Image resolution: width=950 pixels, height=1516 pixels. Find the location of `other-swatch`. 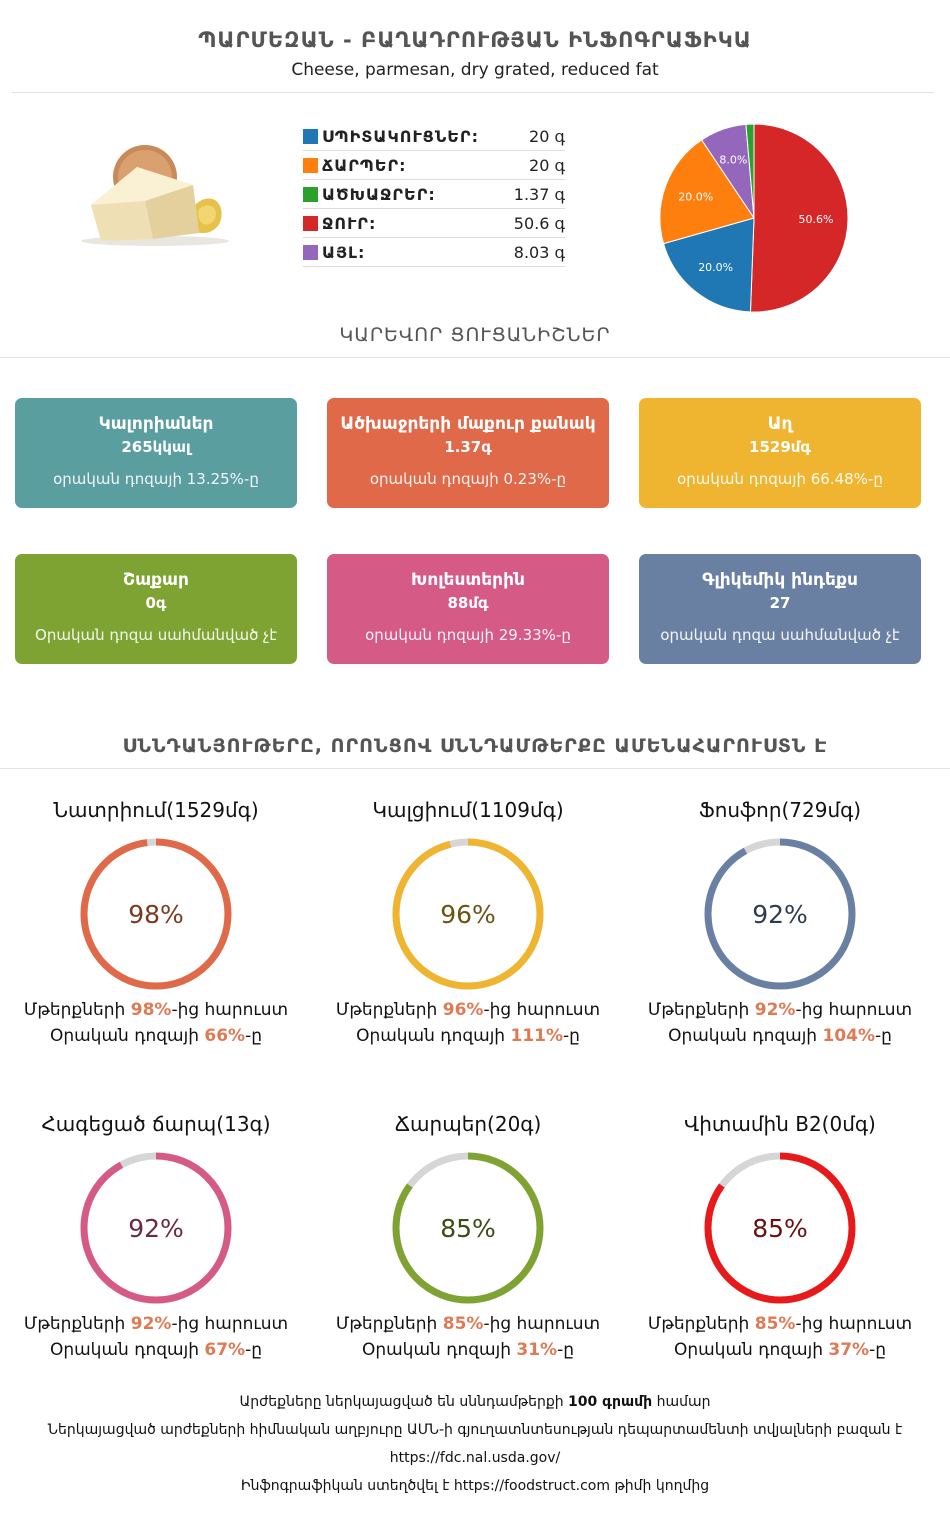

other-swatch is located at coordinates (310, 252).